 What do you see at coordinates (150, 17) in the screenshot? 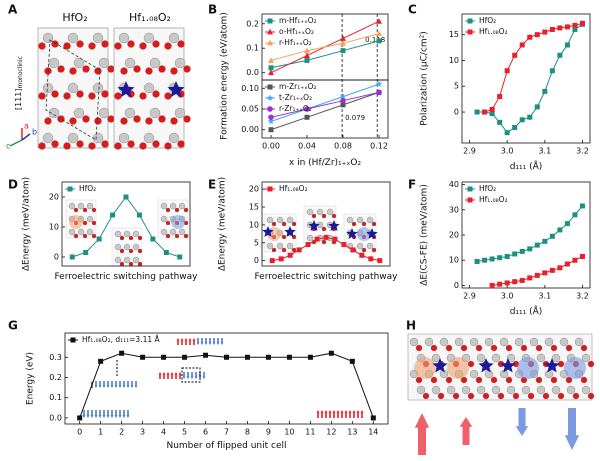
I see `structure-title: Hf₁.₀₈O₂` at bounding box center [150, 17].